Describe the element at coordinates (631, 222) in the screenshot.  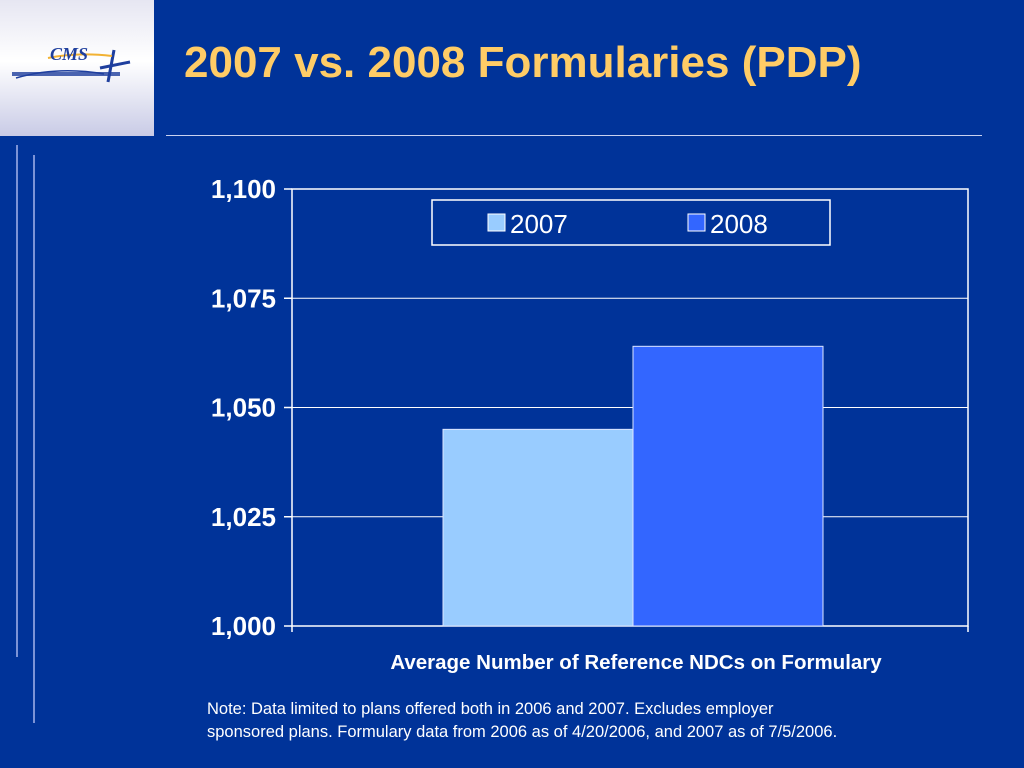
I see `legend-box` at that location.